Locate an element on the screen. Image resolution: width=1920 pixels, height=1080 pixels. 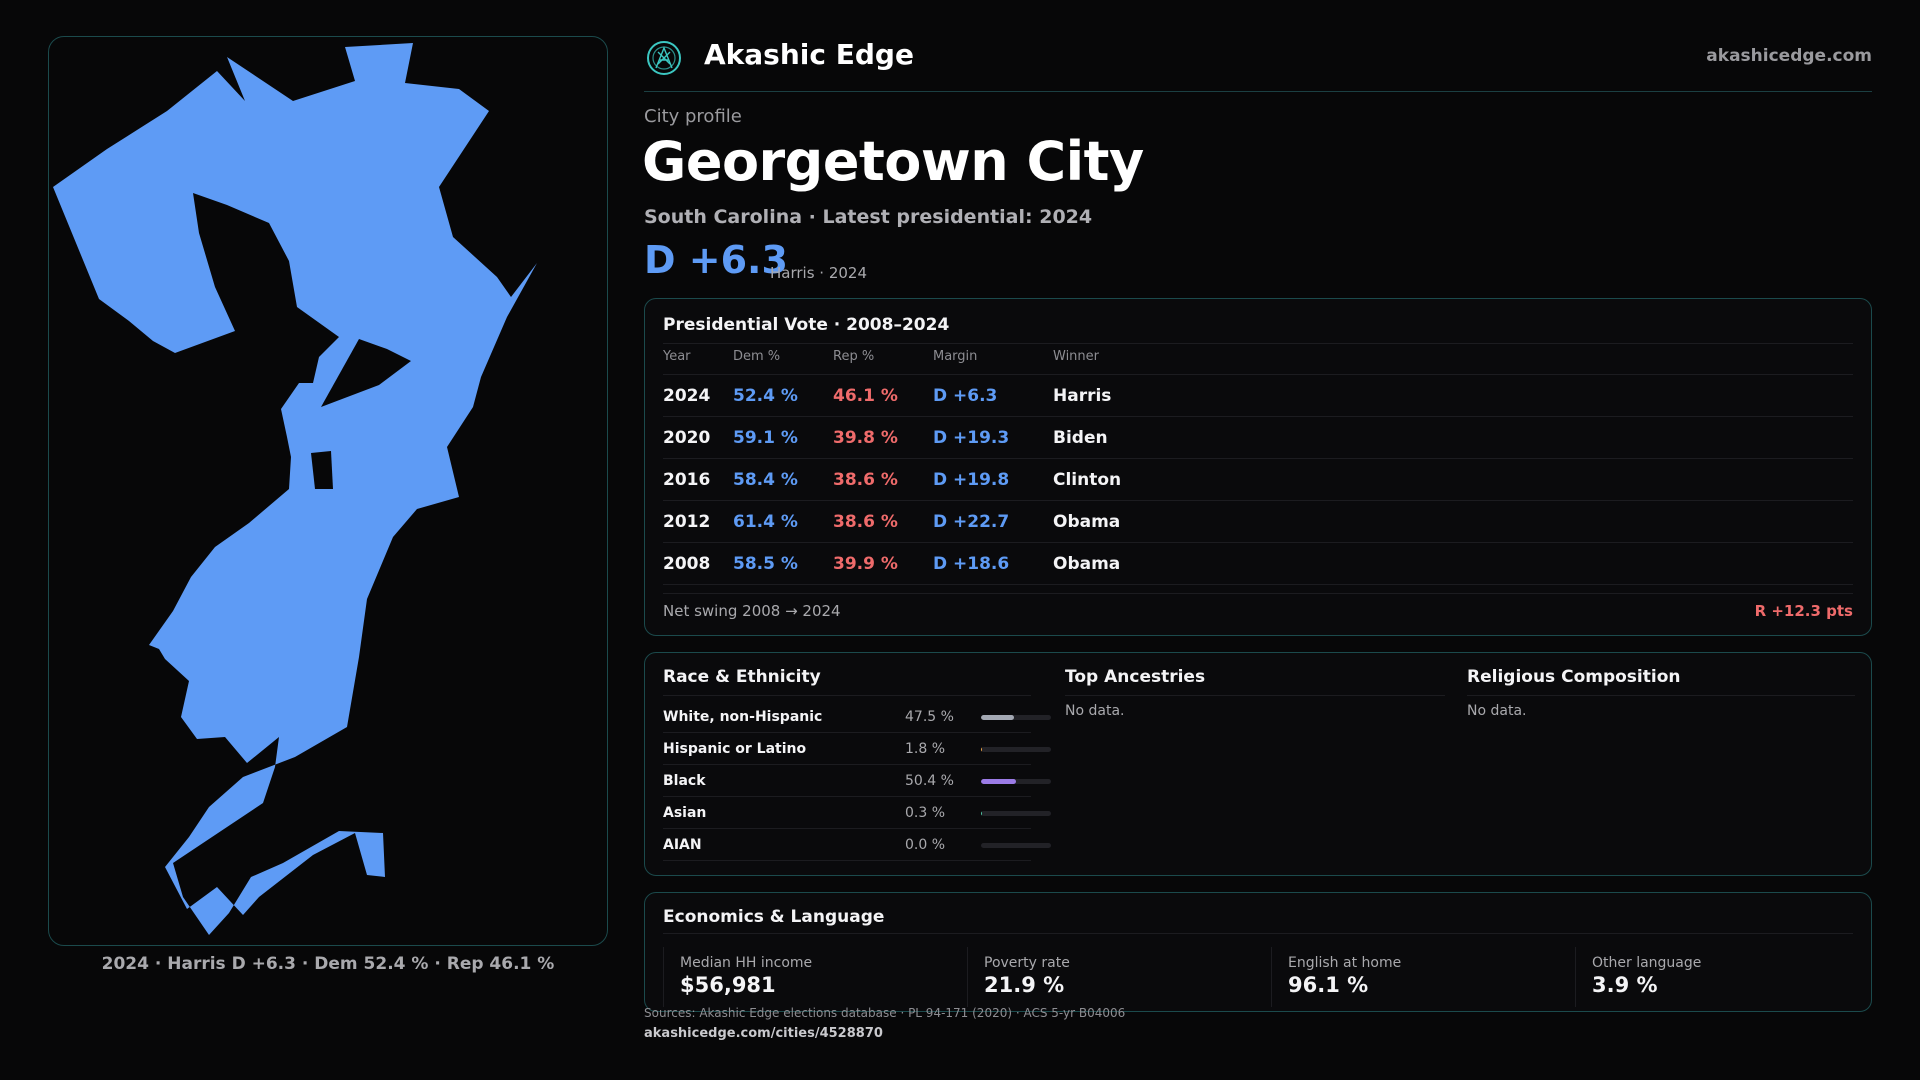
ancestries-empty: No data. is located at coordinates (1095, 711).